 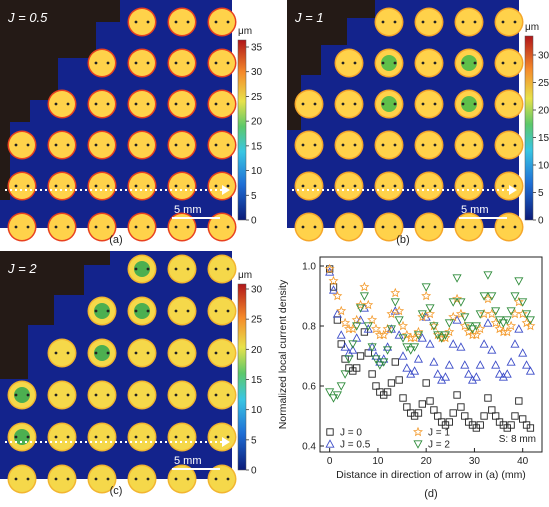 I want to click on legend-label: J = 0.5, so click(x=355, y=445).